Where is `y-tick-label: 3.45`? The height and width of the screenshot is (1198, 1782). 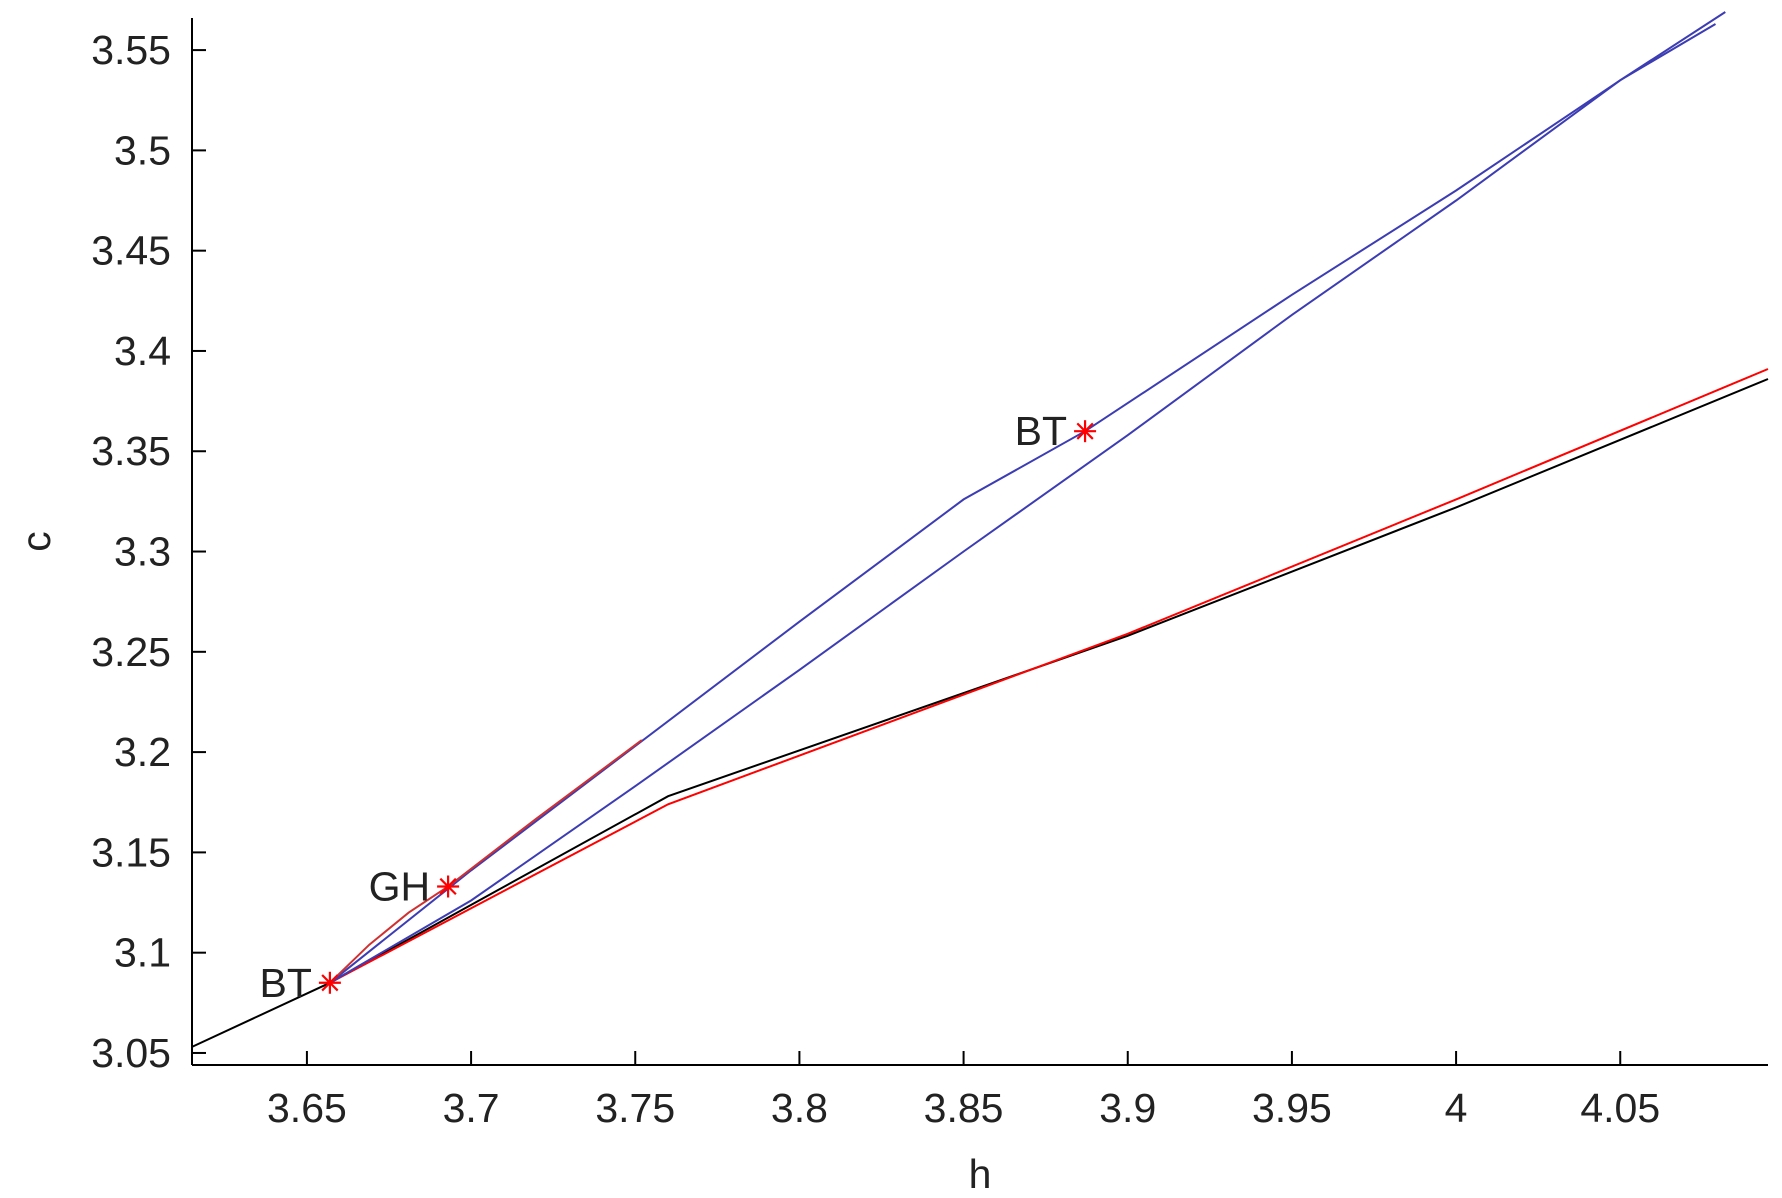
y-tick-label: 3.45 is located at coordinates (131, 251).